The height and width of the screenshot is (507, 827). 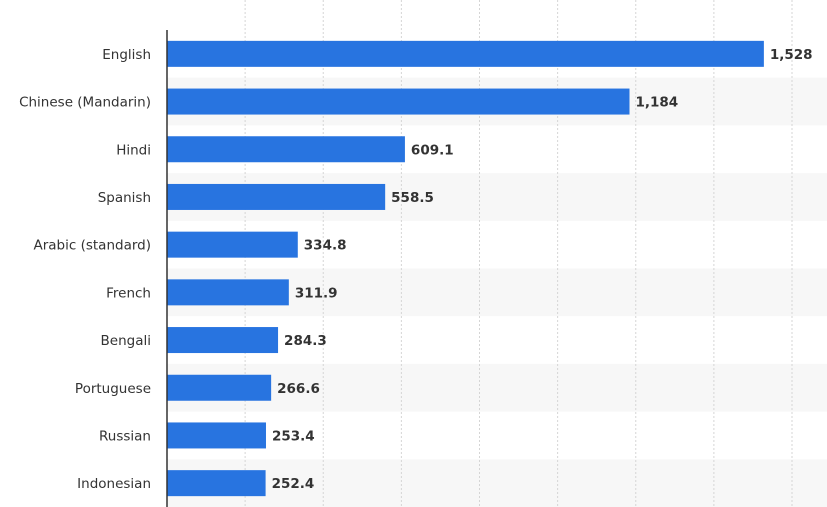 What do you see at coordinates (113, 389) in the screenshot?
I see `category-label: Portuguese` at bounding box center [113, 389].